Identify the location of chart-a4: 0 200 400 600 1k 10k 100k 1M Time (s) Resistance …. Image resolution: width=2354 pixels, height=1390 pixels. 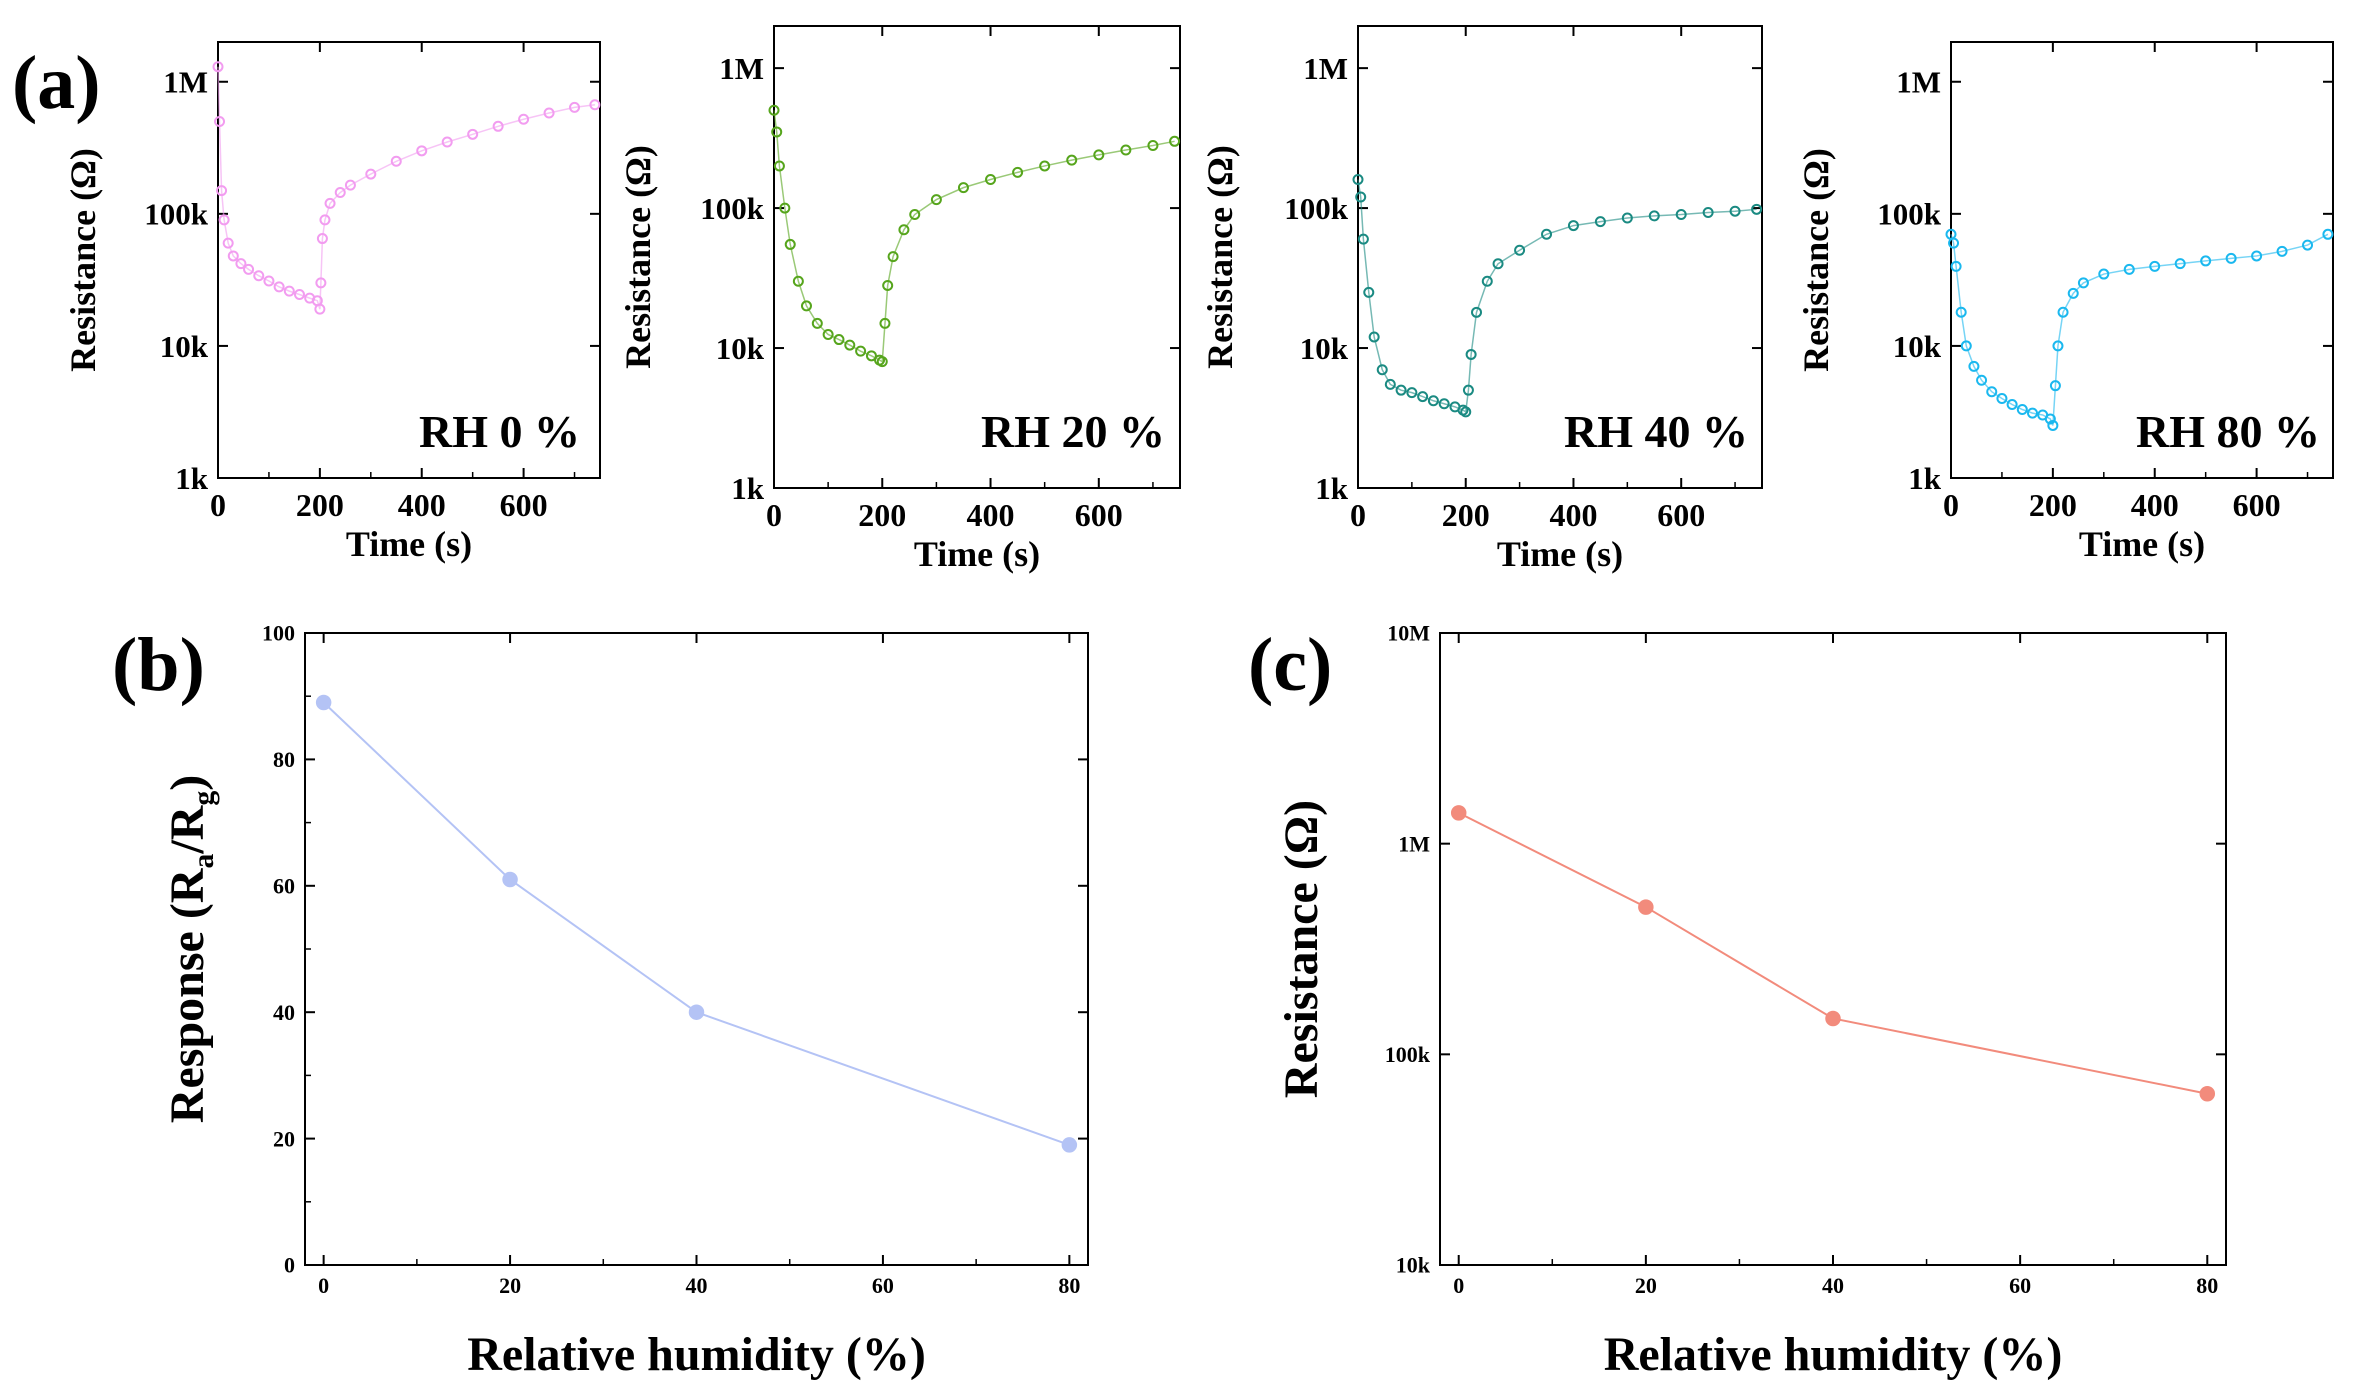
(2065, 302).